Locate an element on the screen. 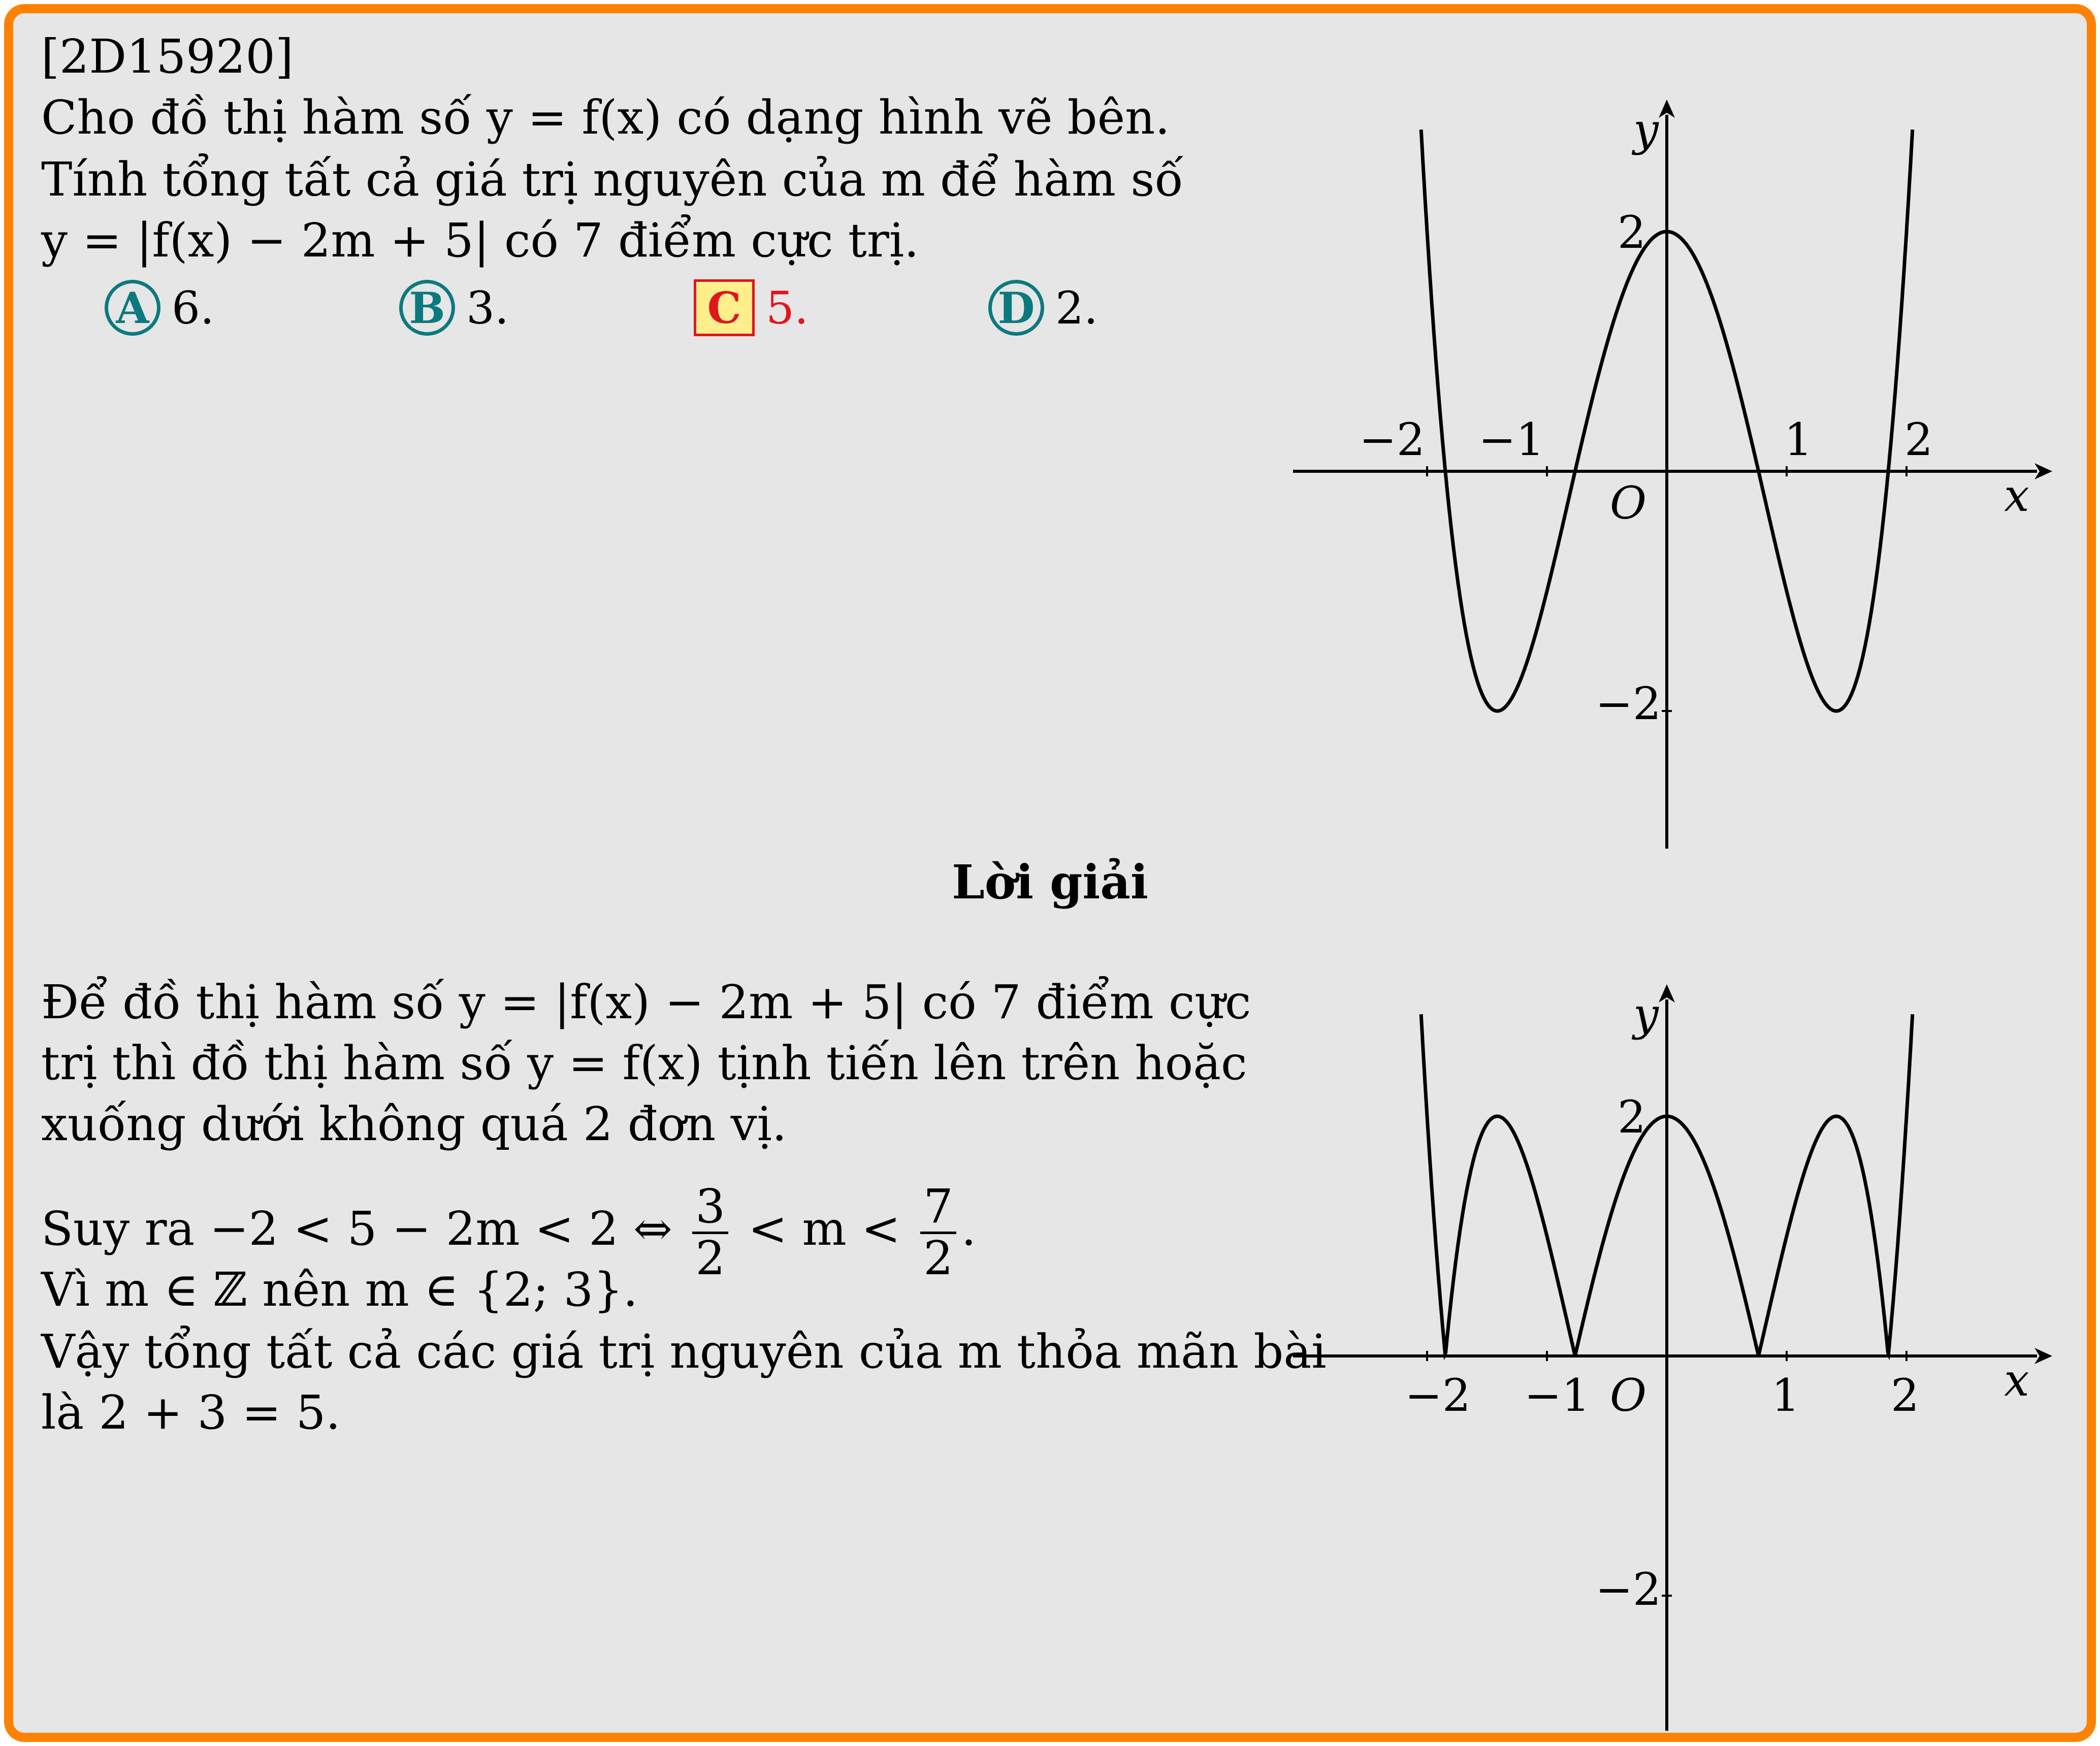  choice-letter: C is located at coordinates (724, 307).